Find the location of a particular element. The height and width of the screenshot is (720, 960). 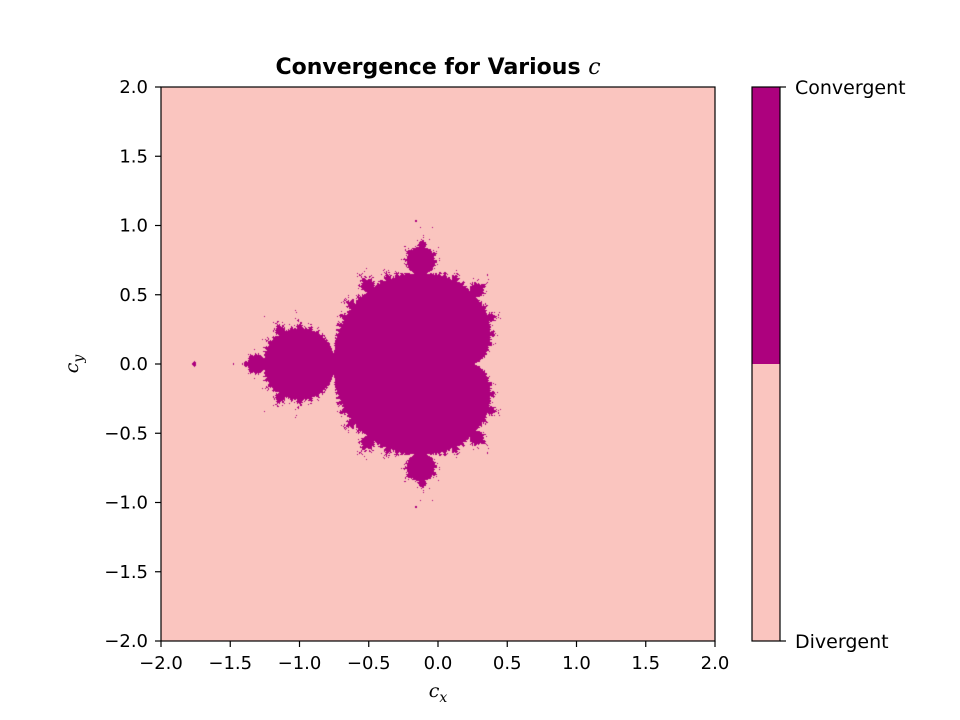

x-tick-label: 0.5 is located at coordinates (507, 663).